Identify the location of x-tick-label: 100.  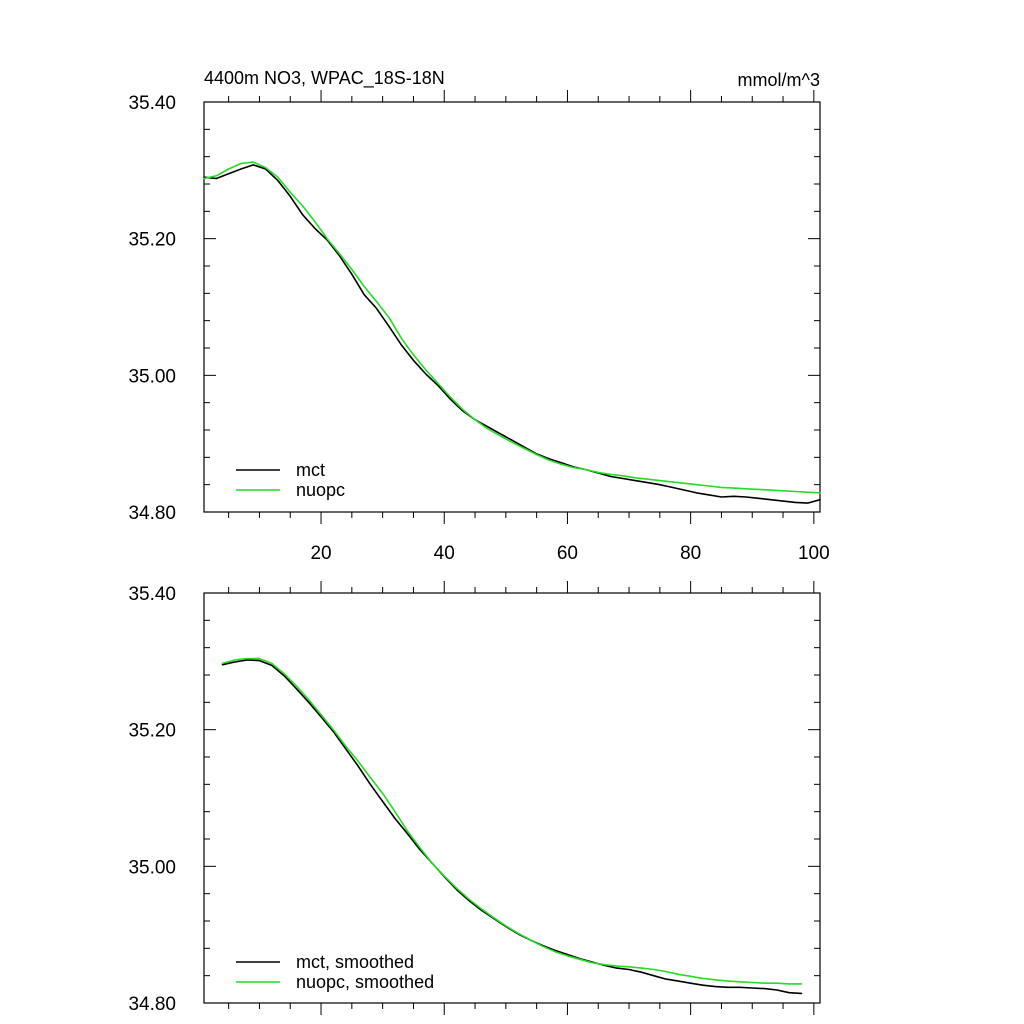
(814, 553).